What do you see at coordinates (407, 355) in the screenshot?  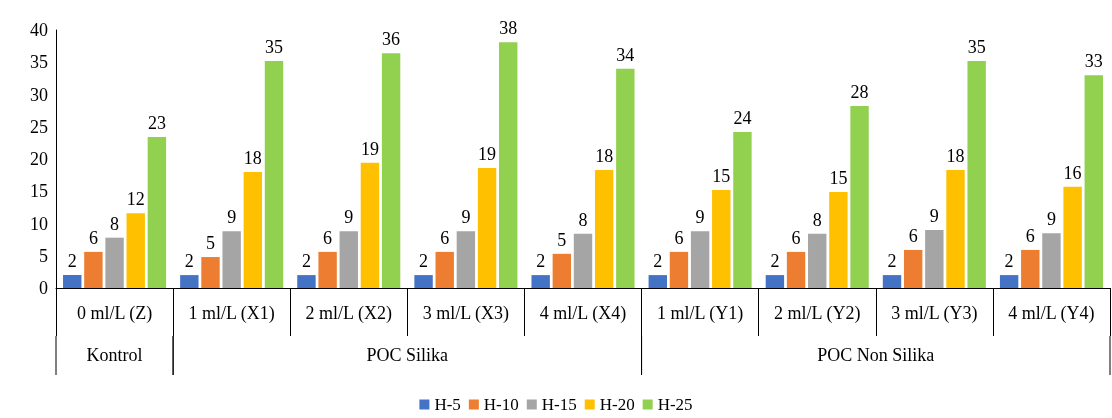 I see `text: POC Silika` at bounding box center [407, 355].